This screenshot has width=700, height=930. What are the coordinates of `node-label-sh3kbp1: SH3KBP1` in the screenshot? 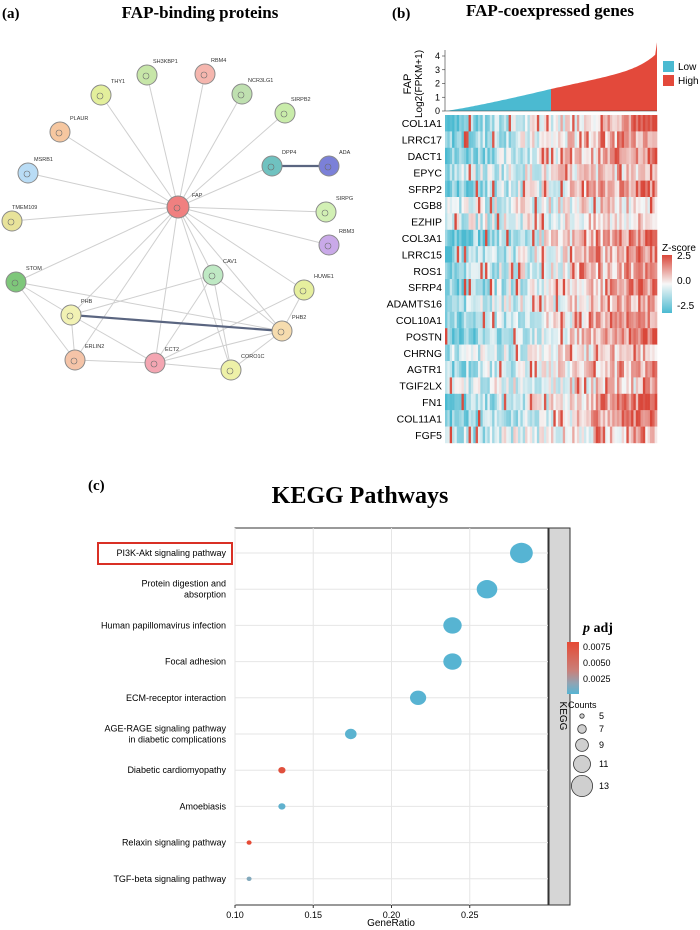 It's located at (165, 62).